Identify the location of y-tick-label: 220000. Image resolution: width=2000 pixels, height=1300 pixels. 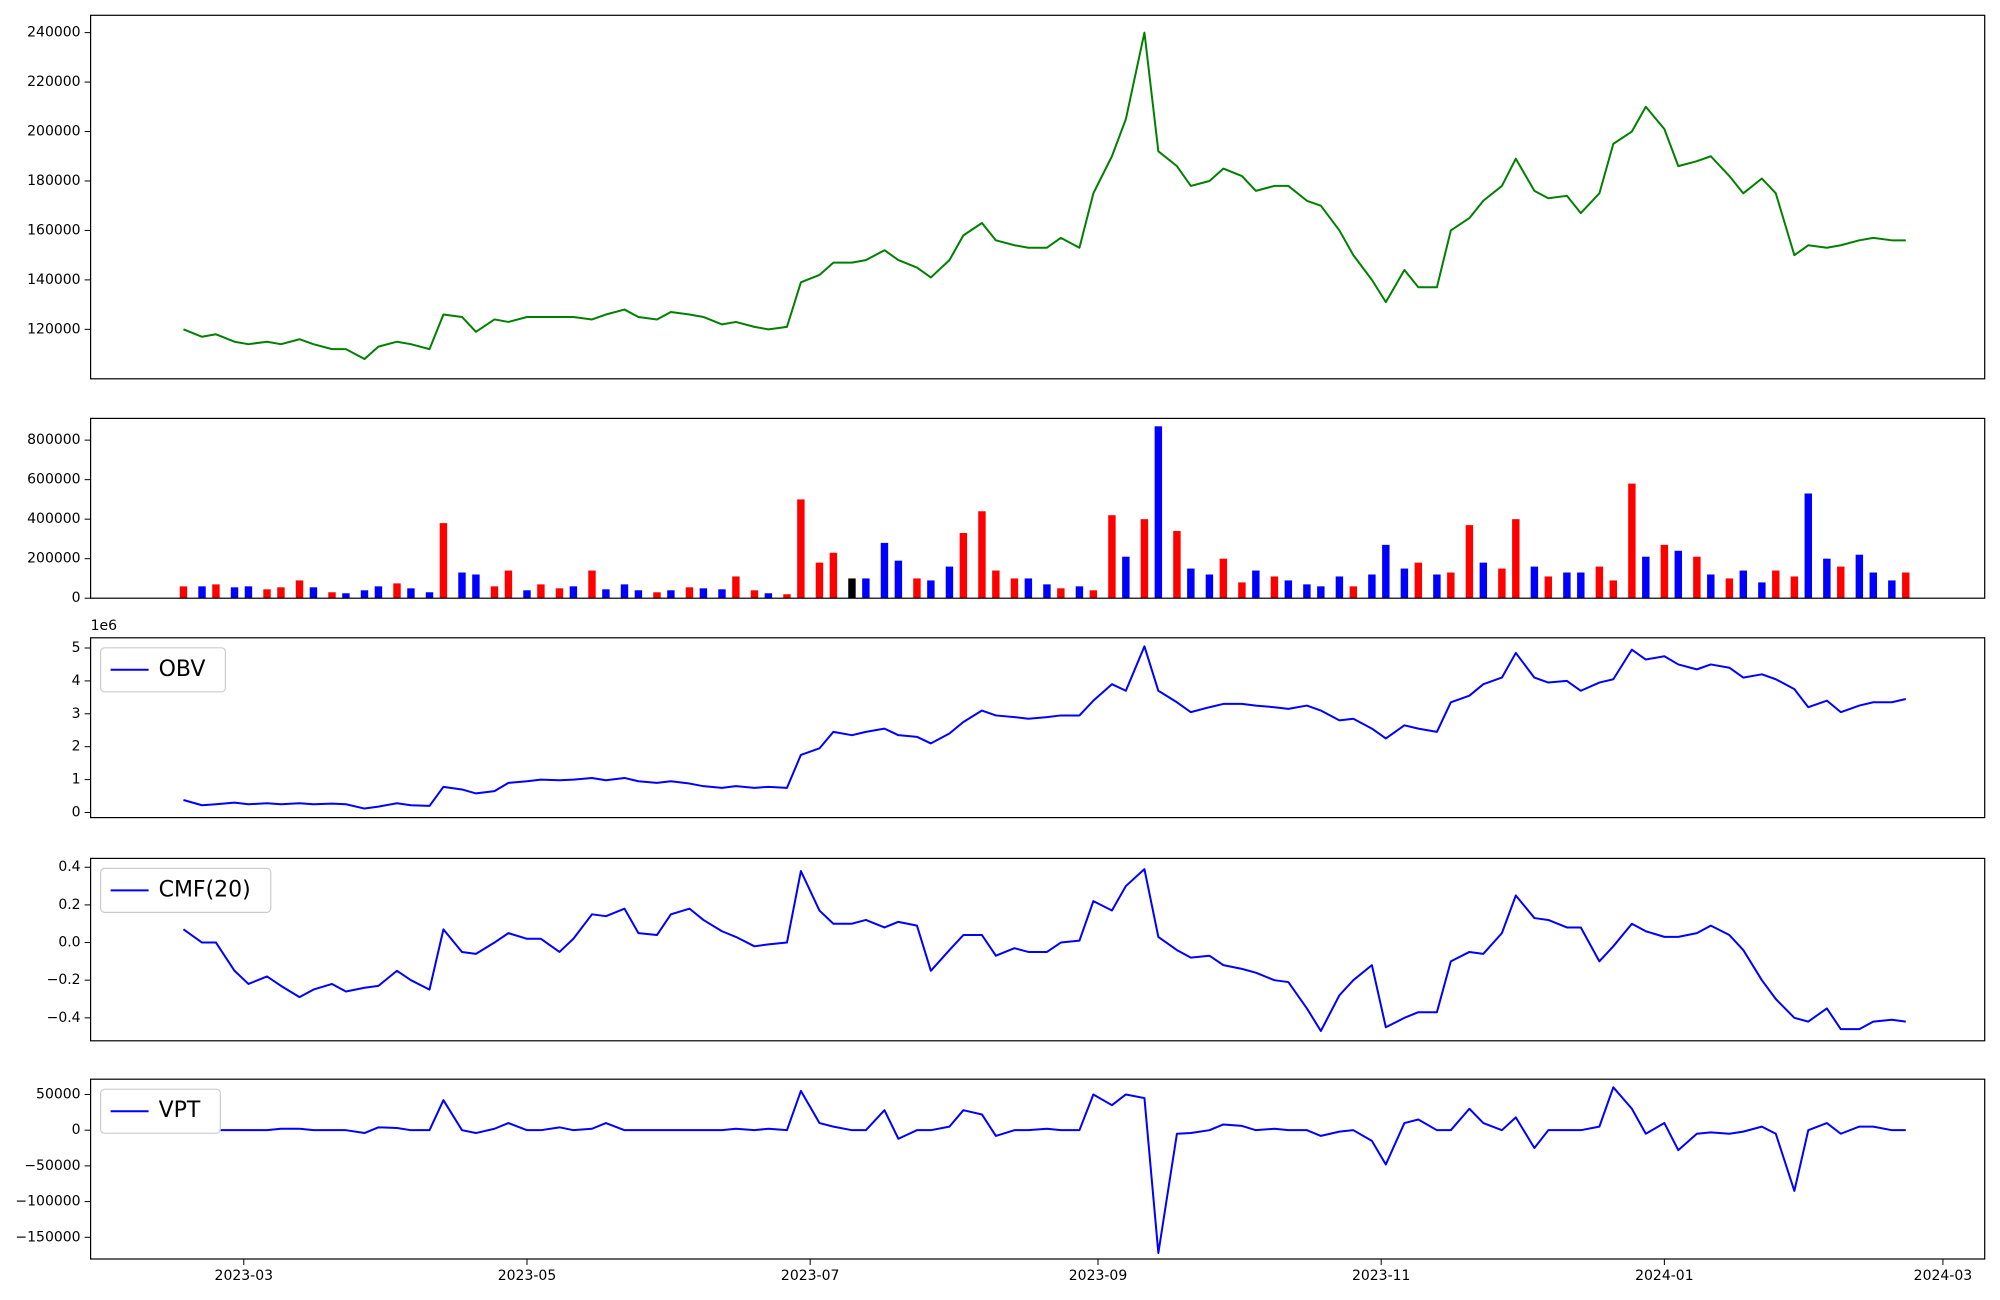
(53, 82).